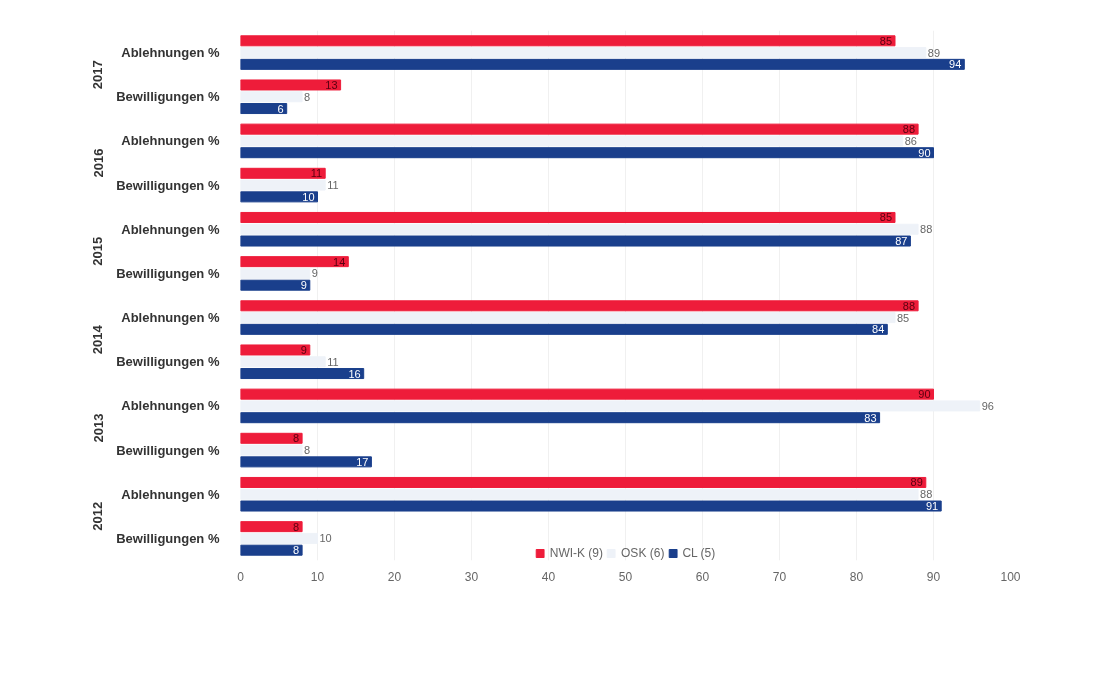  What do you see at coordinates (98, 251) in the screenshot?
I see `text: 2015` at bounding box center [98, 251].